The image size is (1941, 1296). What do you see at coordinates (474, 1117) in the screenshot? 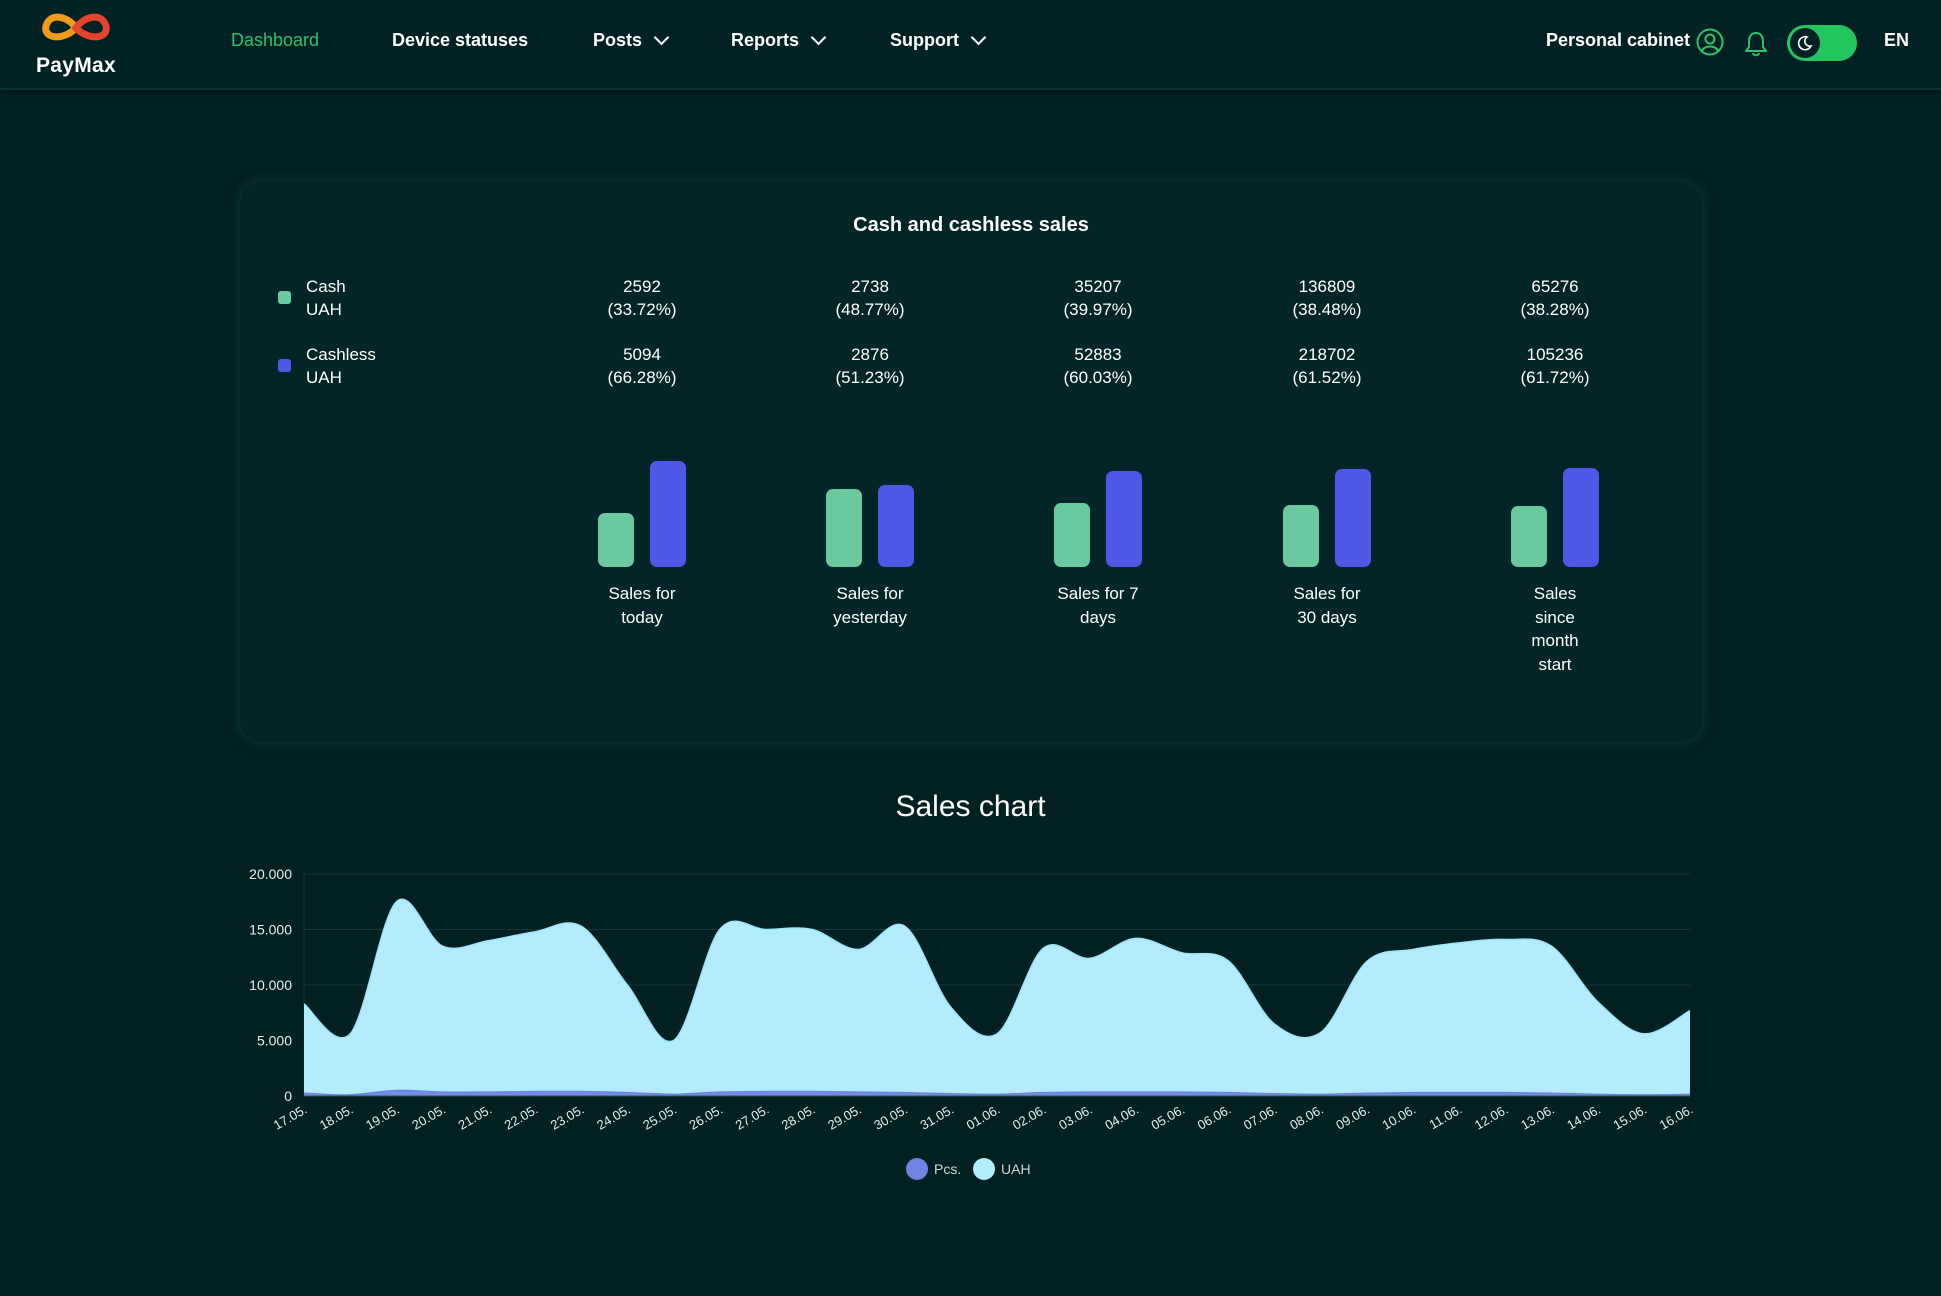
I see `x-tick-label: 21.05.` at bounding box center [474, 1117].